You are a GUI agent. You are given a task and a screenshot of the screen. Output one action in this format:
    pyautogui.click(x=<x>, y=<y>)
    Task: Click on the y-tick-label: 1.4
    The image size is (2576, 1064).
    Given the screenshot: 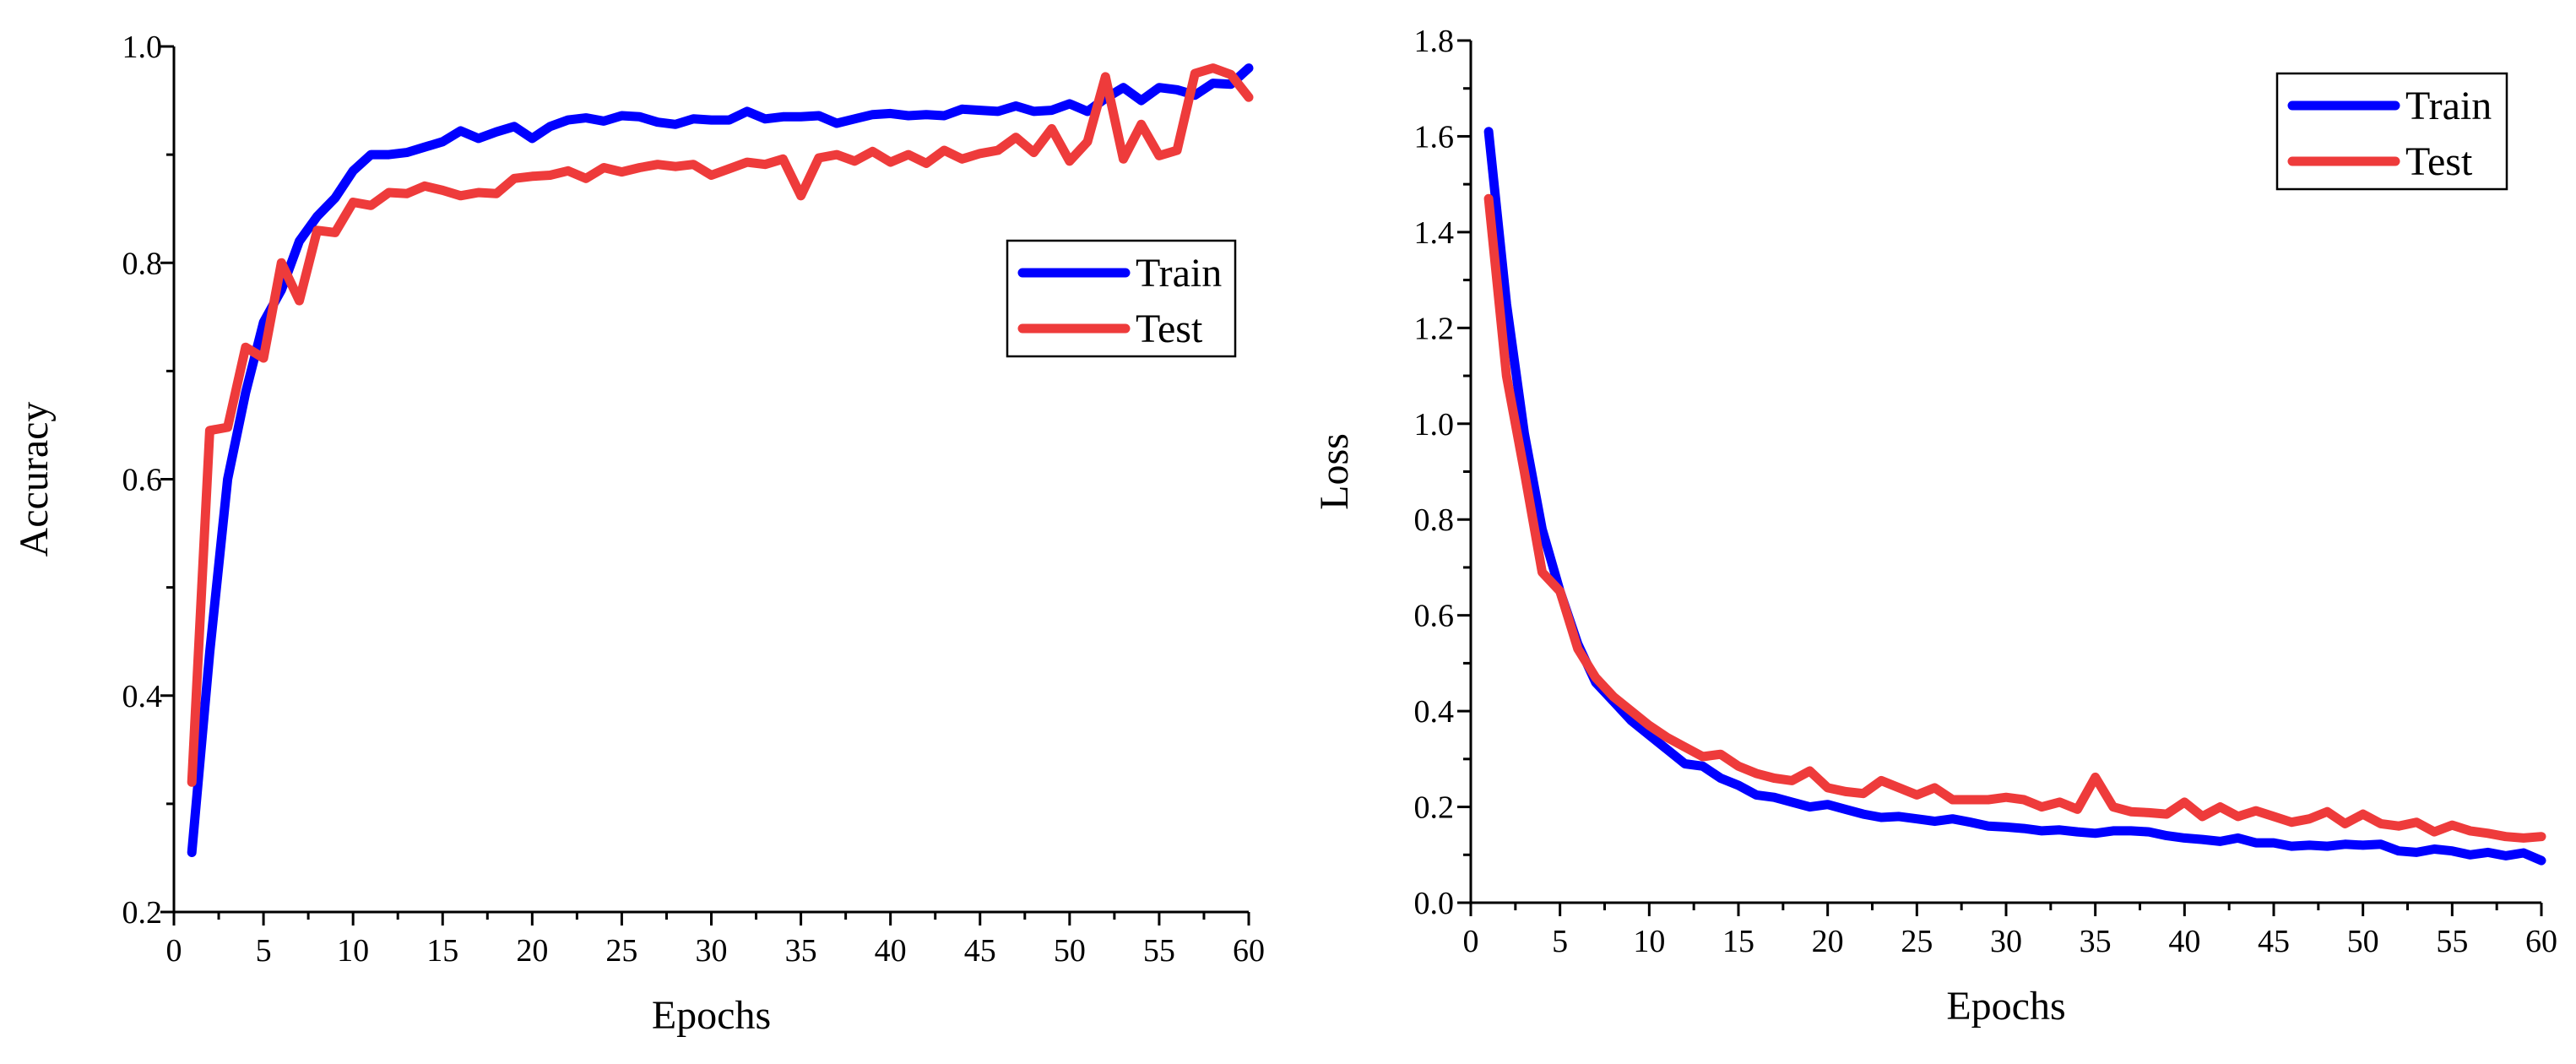 What is the action you would take?
    pyautogui.click(x=1434, y=233)
    